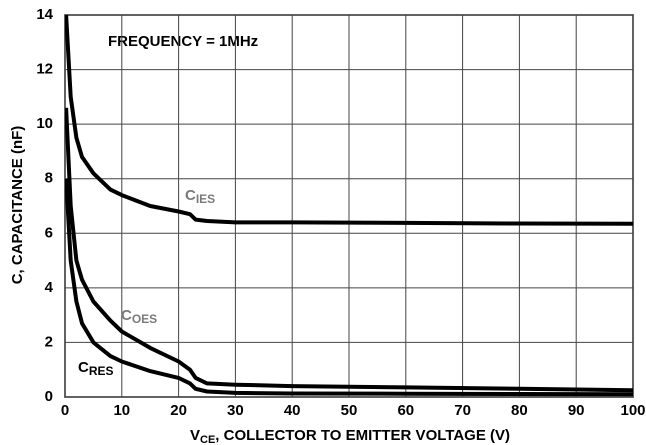  I want to click on x-tick-label: 20, so click(178, 410).